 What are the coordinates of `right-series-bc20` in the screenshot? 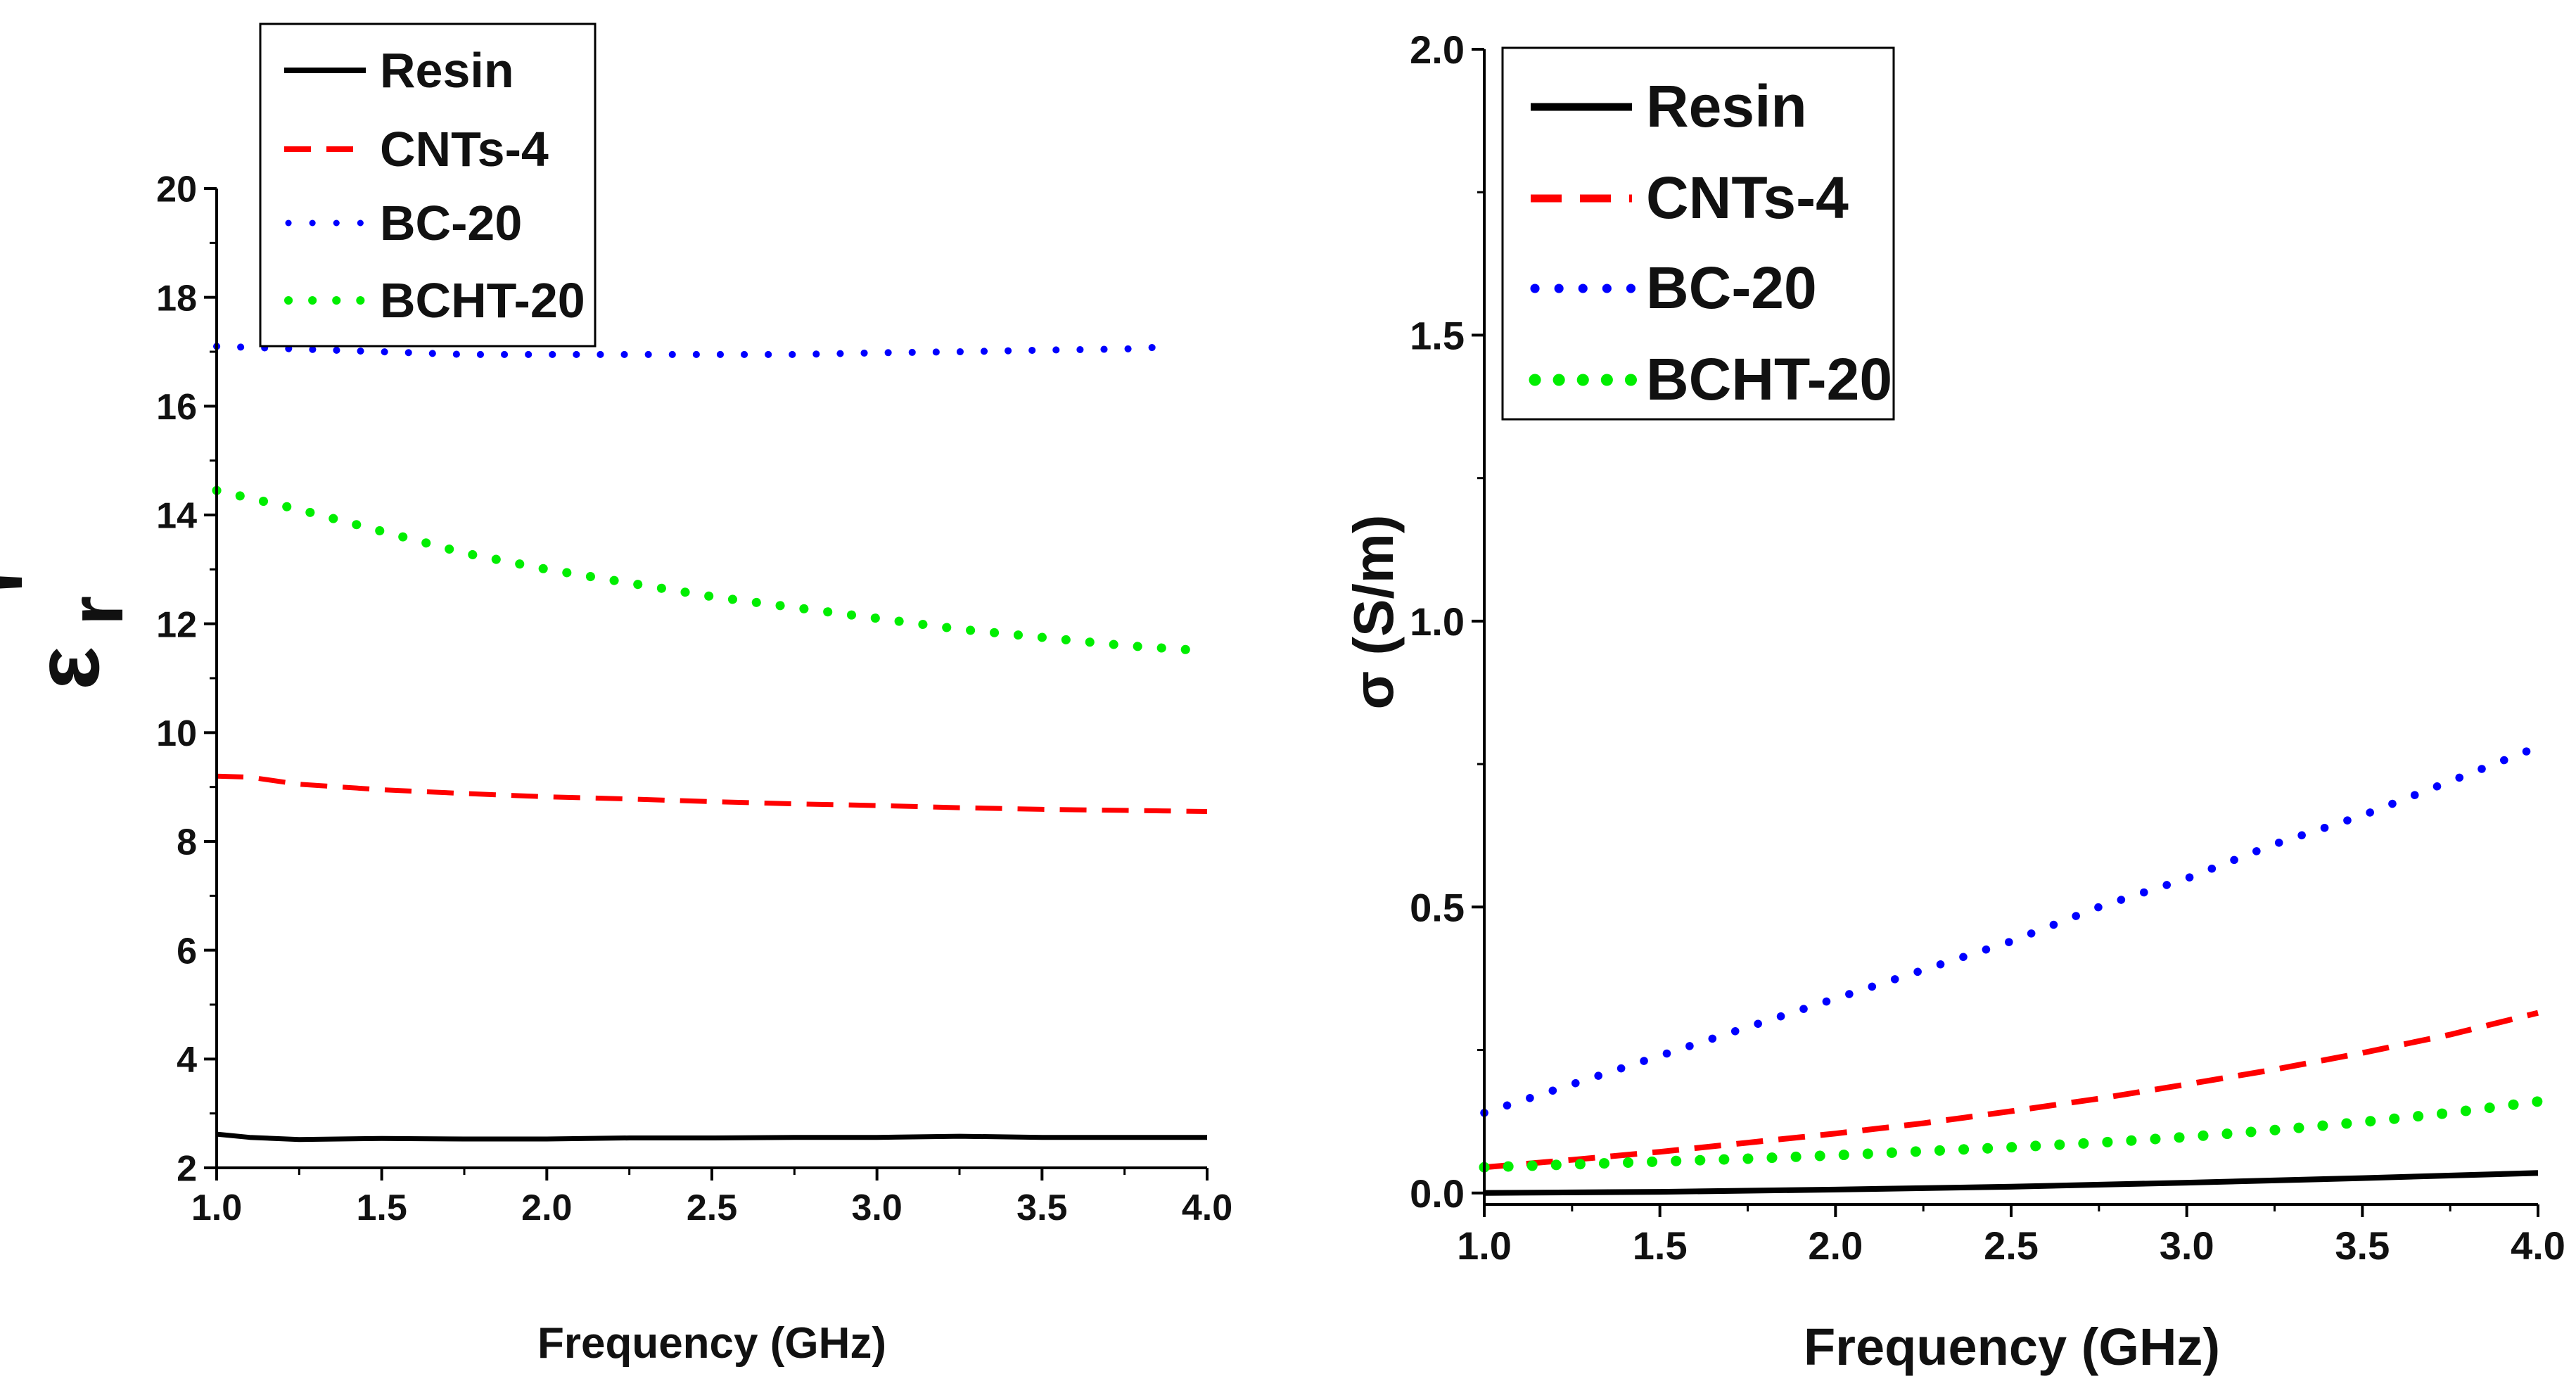 It's located at (2011, 930).